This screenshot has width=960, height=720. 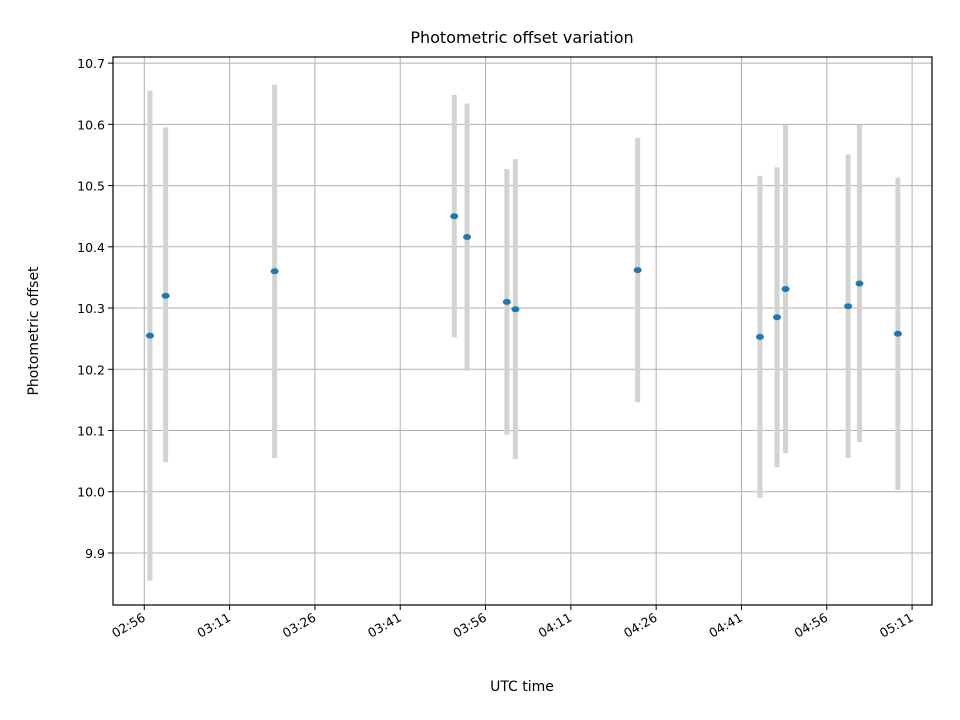 What do you see at coordinates (91, 186) in the screenshot?
I see `y-tick-label: 10.5` at bounding box center [91, 186].